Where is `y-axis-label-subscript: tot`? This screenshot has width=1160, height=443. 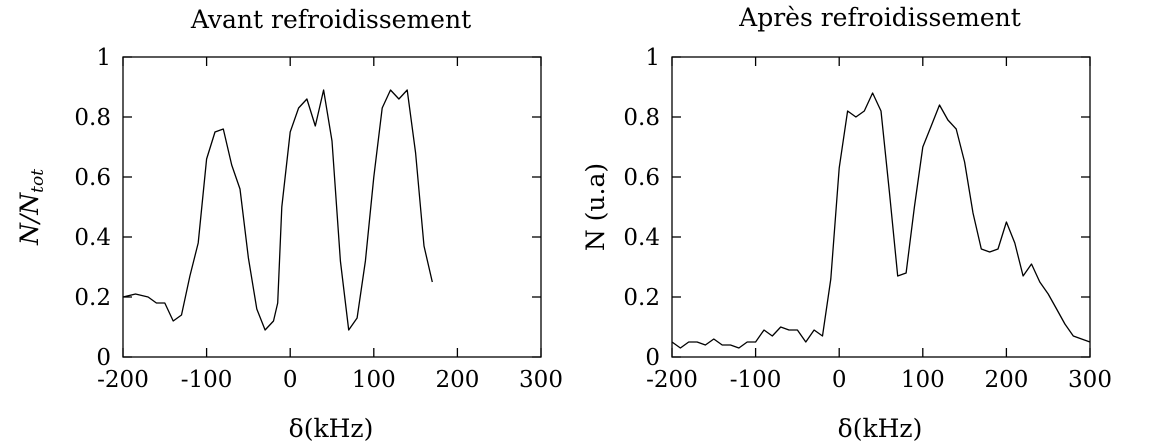
y-axis-label-subscript: tot is located at coordinates (38, 181).